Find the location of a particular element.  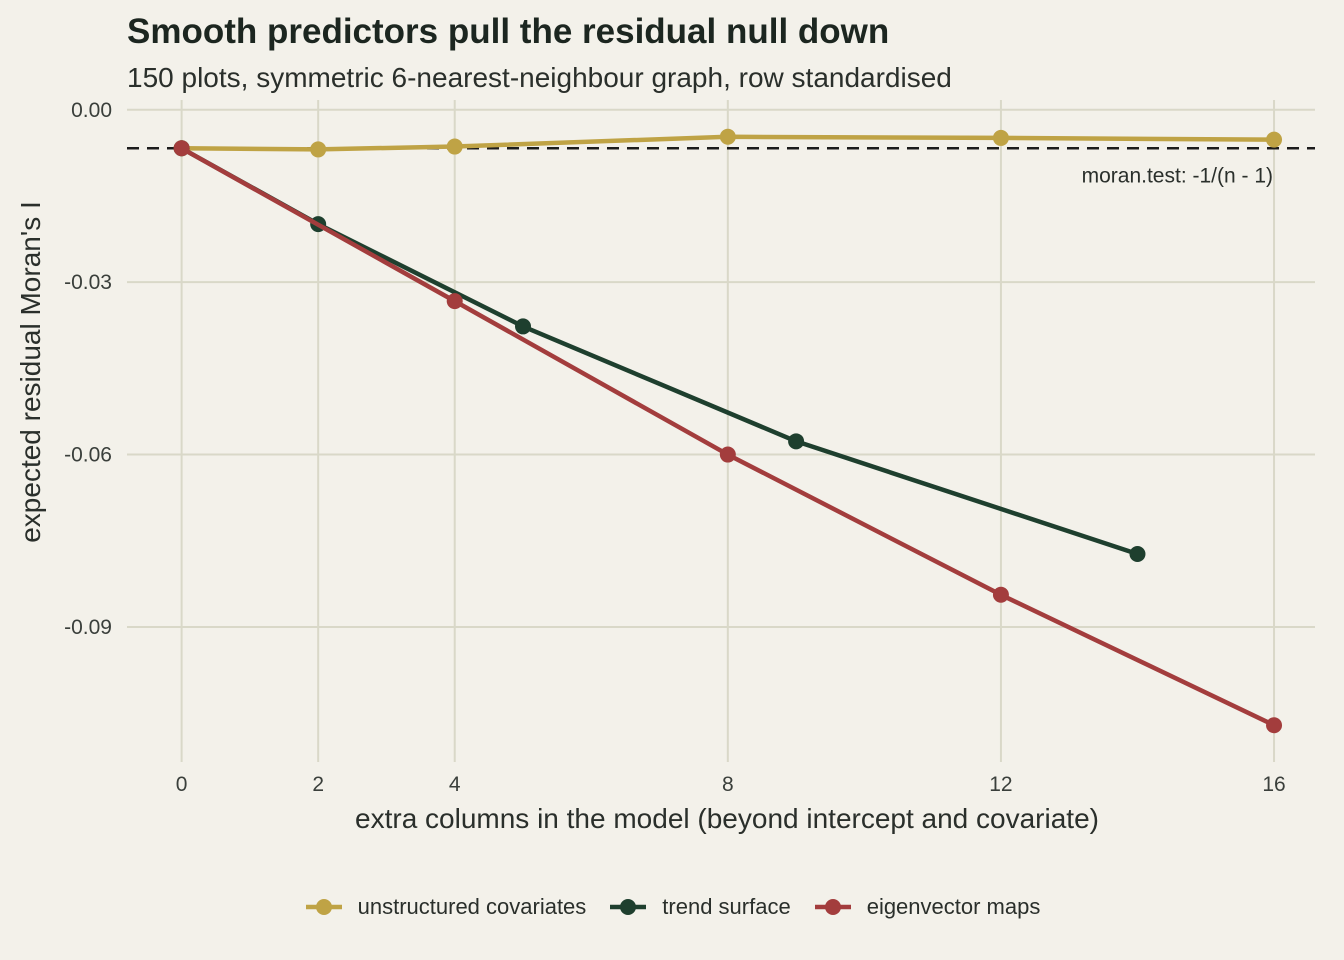

x-tick-label: 4 is located at coordinates (455, 784).